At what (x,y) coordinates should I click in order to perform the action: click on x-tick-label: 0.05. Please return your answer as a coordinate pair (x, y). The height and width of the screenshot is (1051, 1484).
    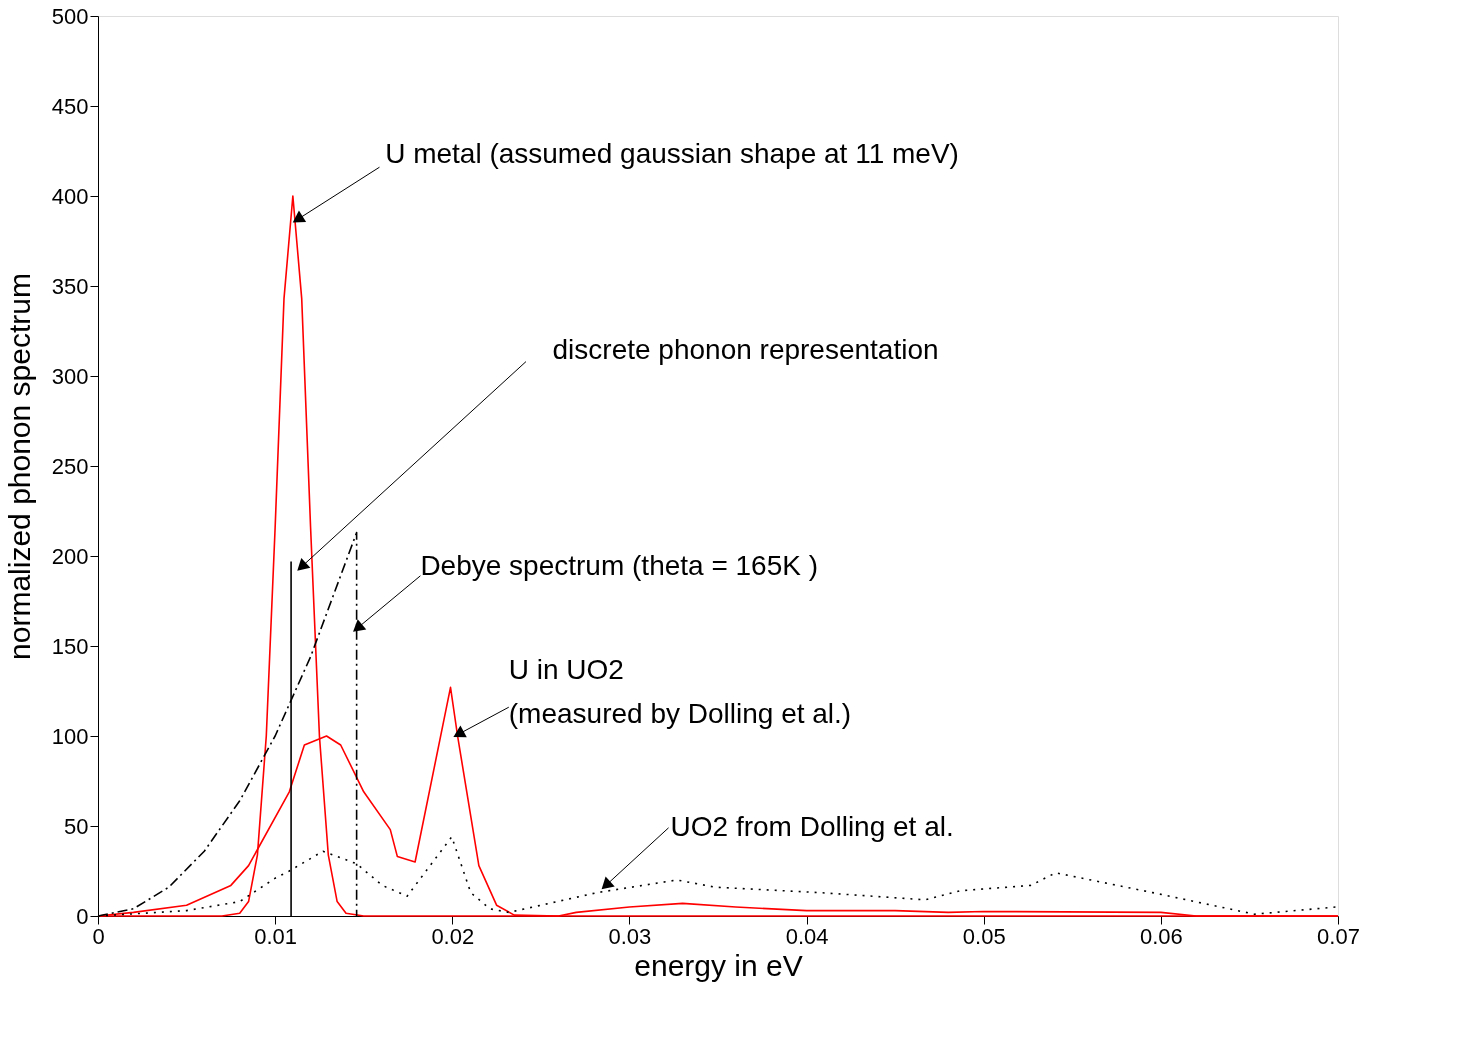
    Looking at the image, I should click on (984, 936).